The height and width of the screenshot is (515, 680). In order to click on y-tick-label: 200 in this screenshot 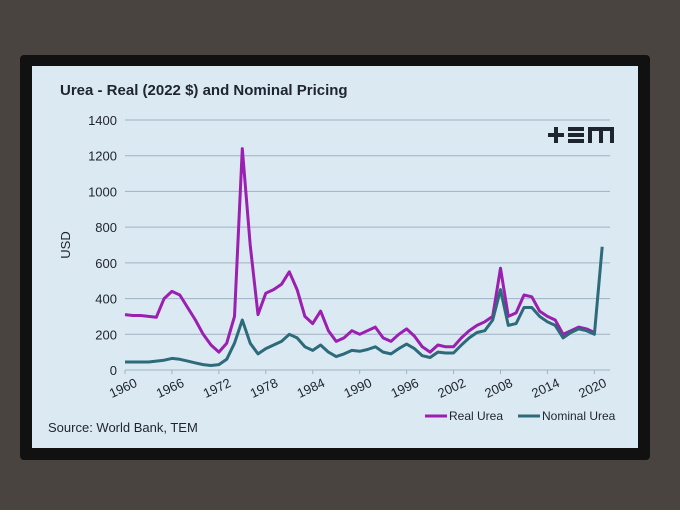, I will do `click(106, 334)`.